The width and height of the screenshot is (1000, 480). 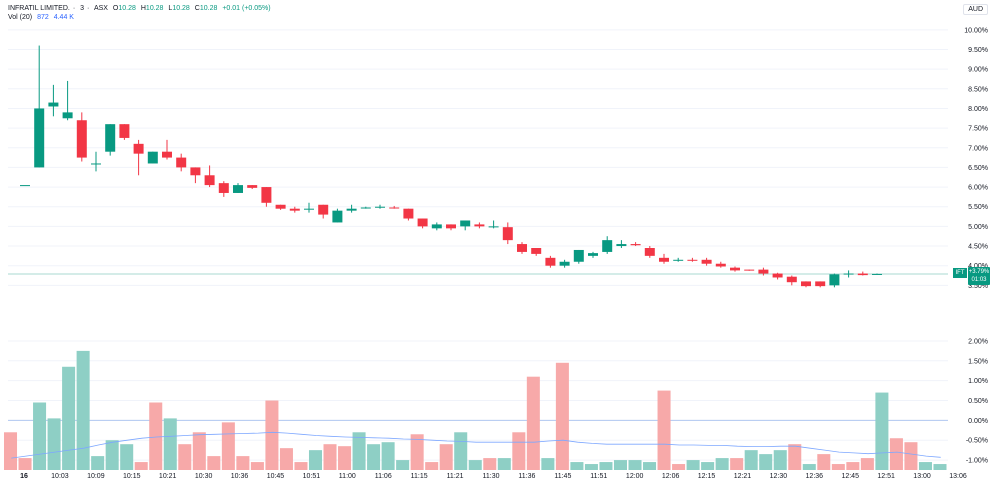 What do you see at coordinates (276, 476) in the screenshot?
I see `time-tick-label: 10:45` at bounding box center [276, 476].